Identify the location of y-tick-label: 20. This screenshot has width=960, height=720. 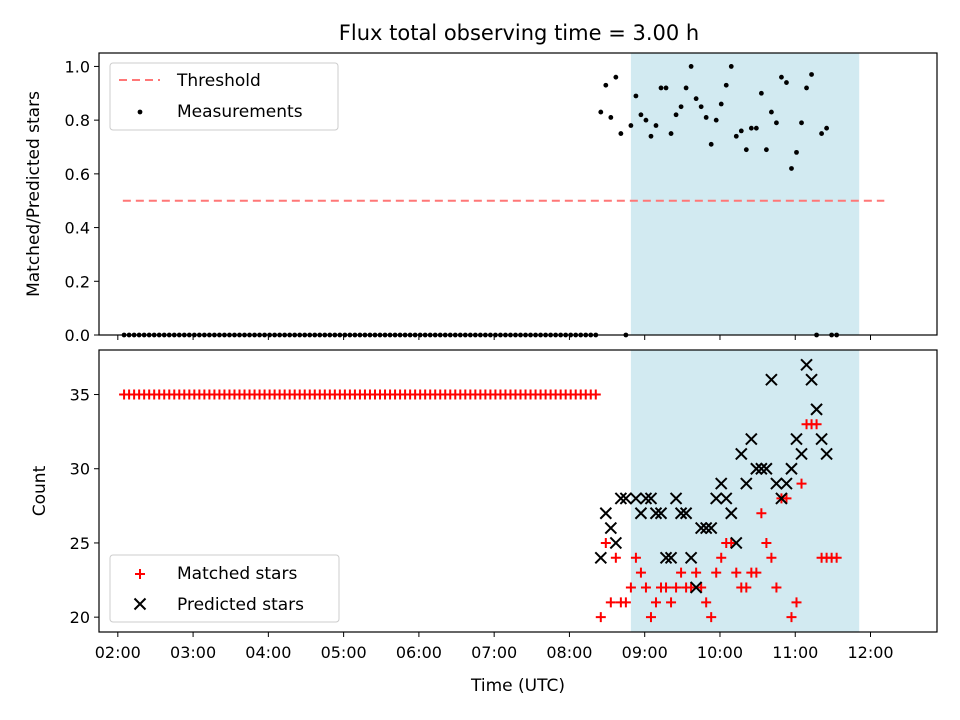
(80, 617).